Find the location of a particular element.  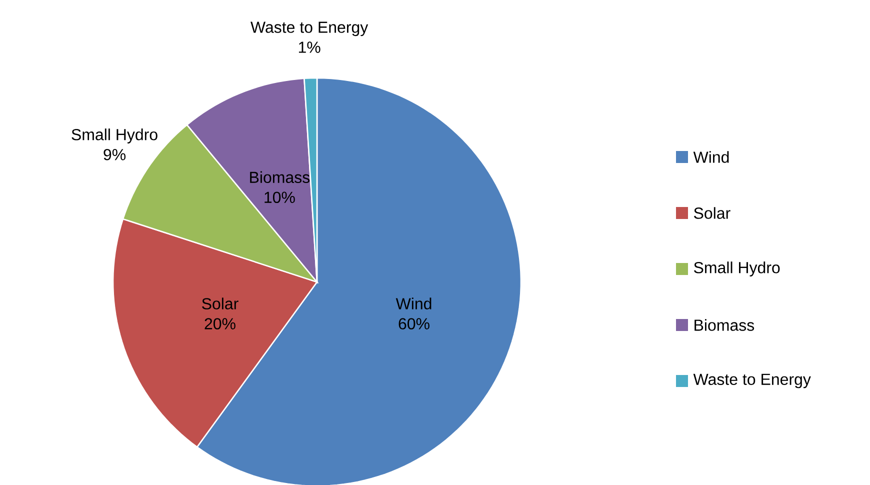

slice-label: Wind is located at coordinates (414, 304).